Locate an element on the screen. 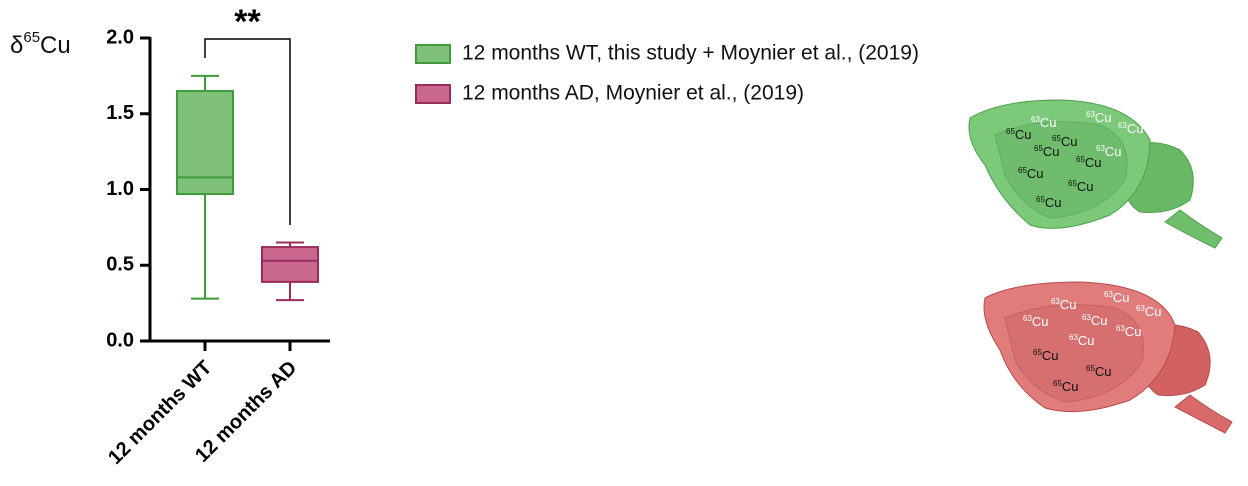  y-tick-label: 2.0 is located at coordinates (120, 37).